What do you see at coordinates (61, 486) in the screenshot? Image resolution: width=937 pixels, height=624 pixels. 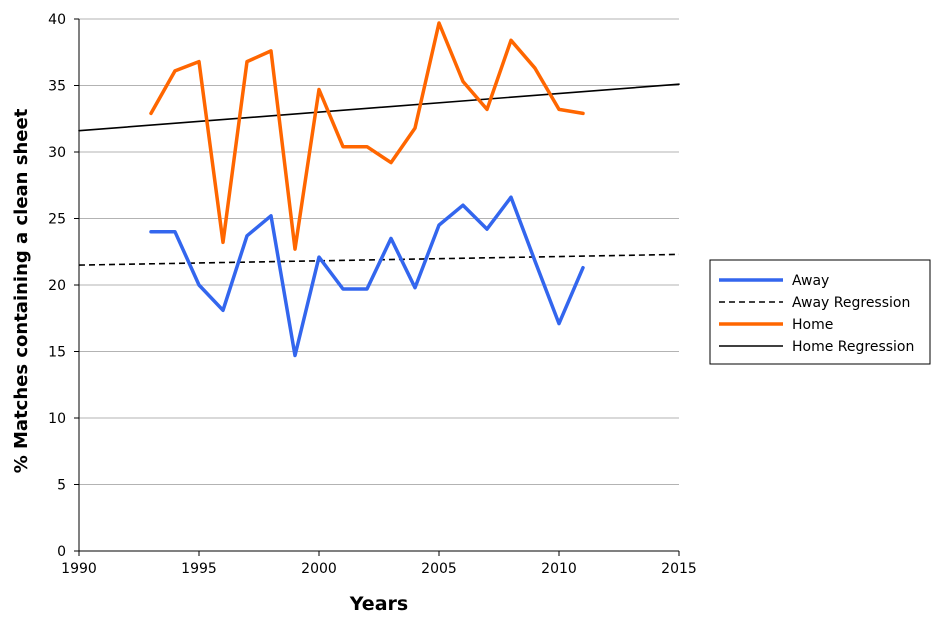 I see `y-tick-label-5: 5` at bounding box center [61, 486].